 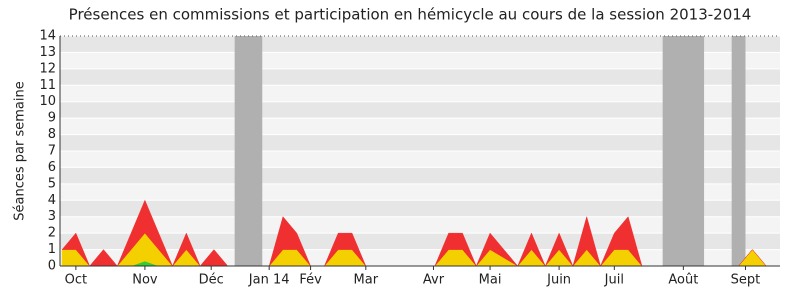 What do you see at coordinates (52, 183) in the screenshot?
I see `y-tick-label: 5` at bounding box center [52, 183].